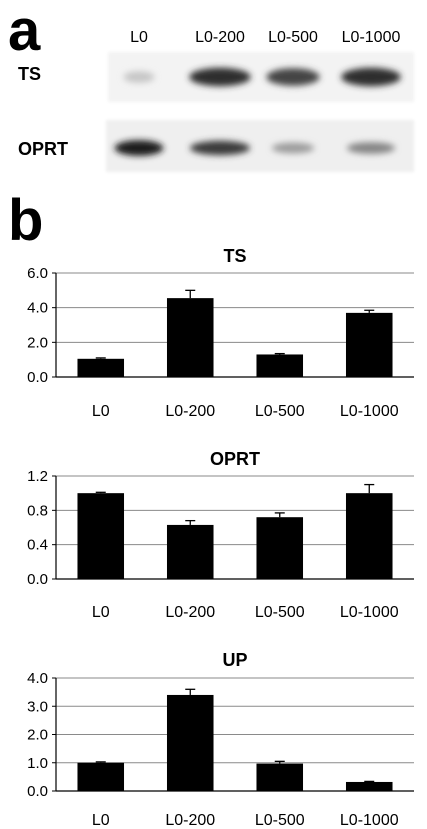 The height and width of the screenshot is (829, 427). Describe the element at coordinates (37, 763) in the screenshot. I see `y-tick-label: 1.0` at that location.